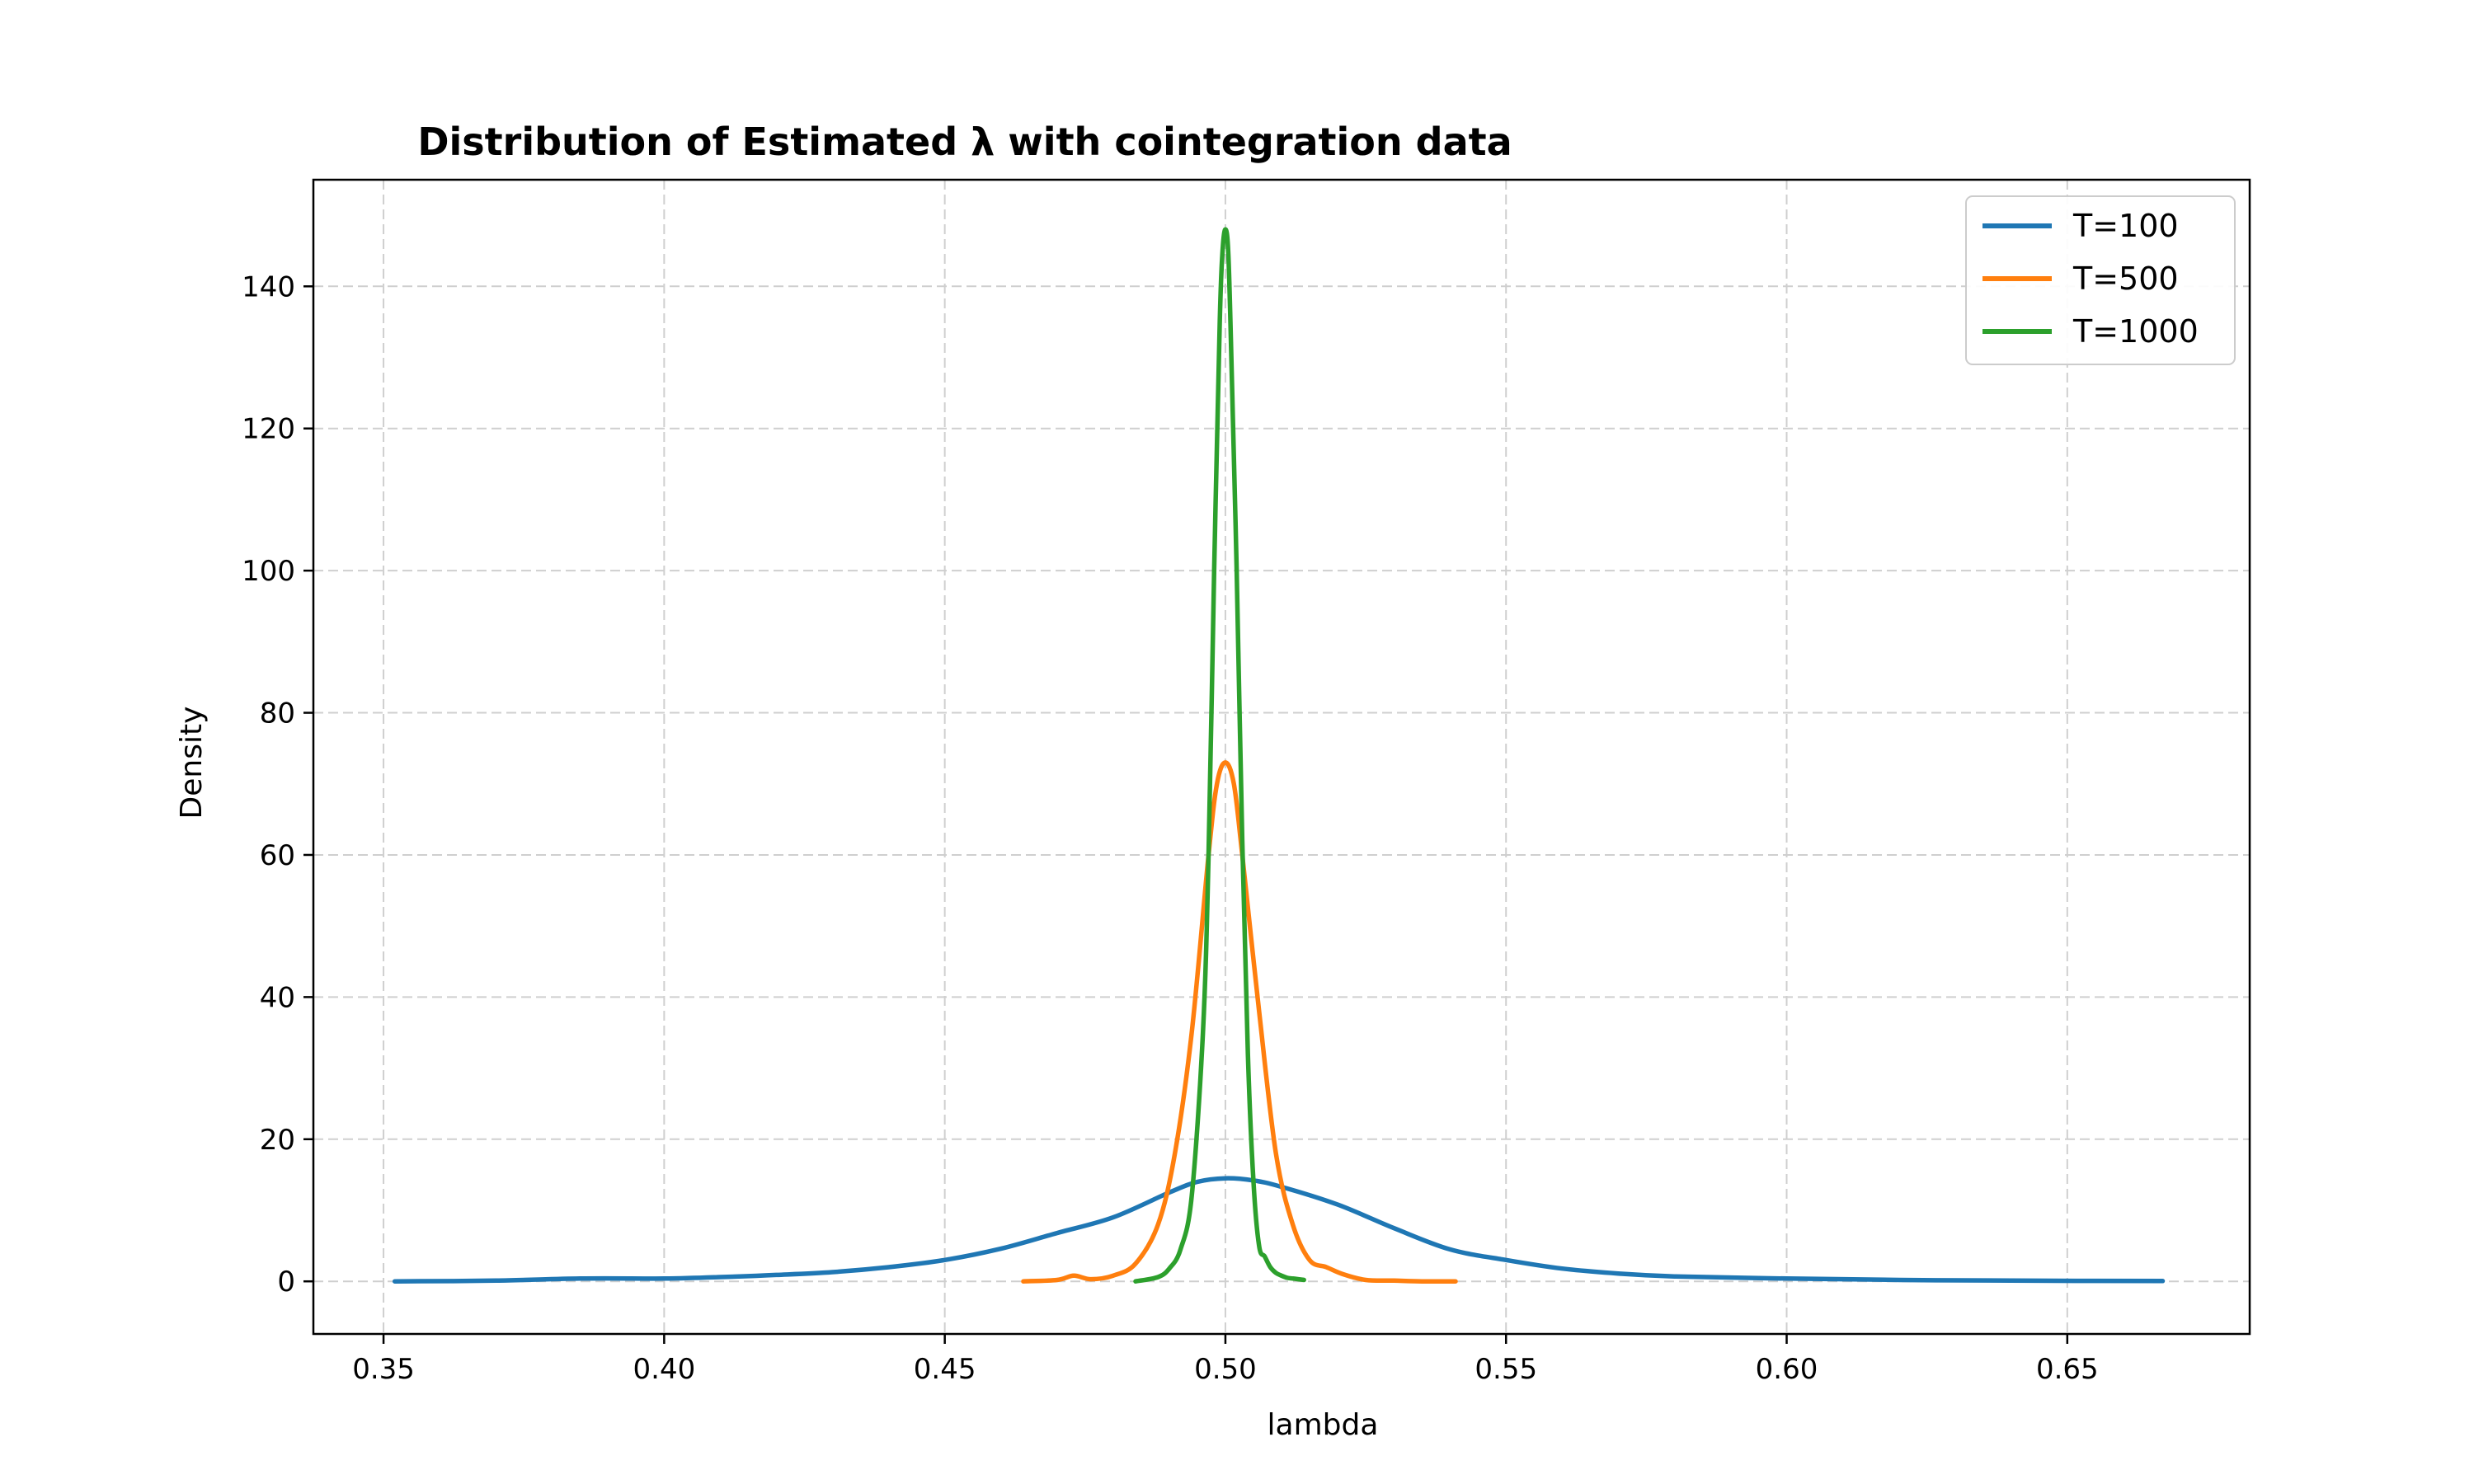 This screenshot has width=2474, height=1484. Describe the element at coordinates (2067, 1369) in the screenshot. I see `x-tick-label: 0.65` at that location.